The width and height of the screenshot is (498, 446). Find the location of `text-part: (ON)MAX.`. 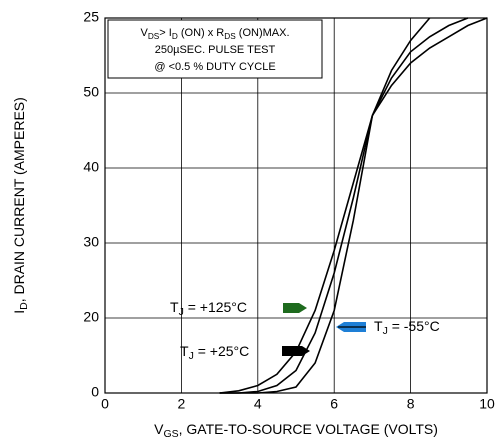

text-part: (ON)MAX. is located at coordinates (263, 33).